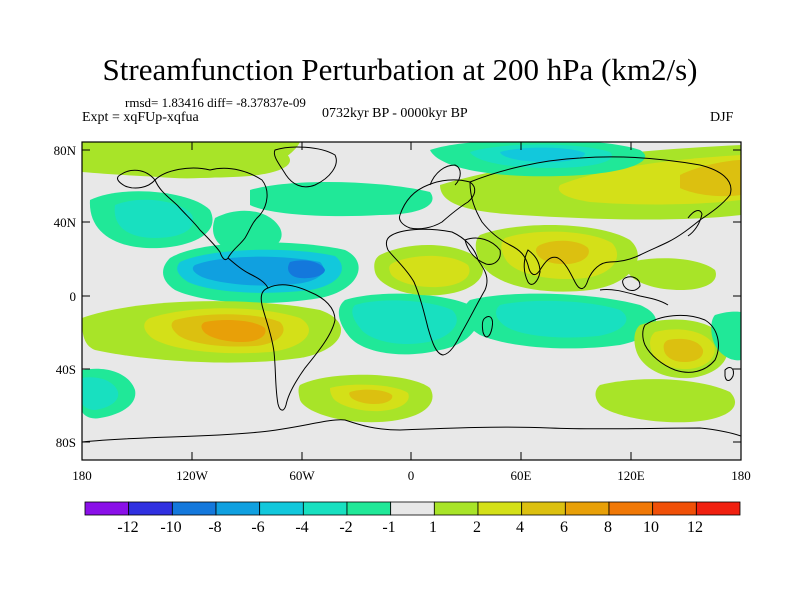 The image size is (800, 600). Describe the element at coordinates (257, 527) in the screenshot. I see `colorbar-label-minus6: -6` at that location.